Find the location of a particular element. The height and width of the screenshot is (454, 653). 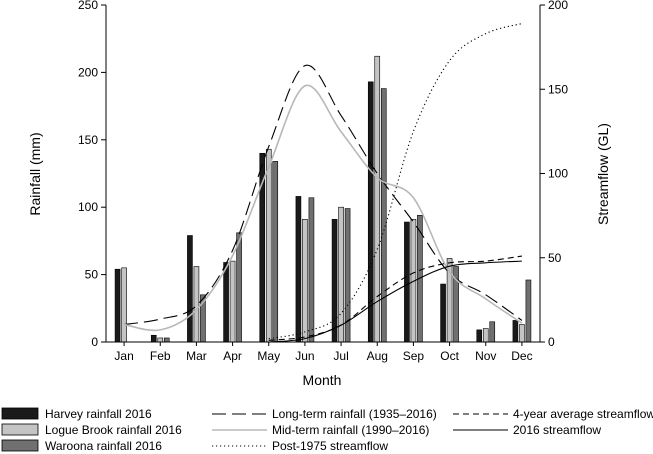

legend-label-harvey-rainfall-2016: Harvey rainfall 2016 is located at coordinates (98, 414).